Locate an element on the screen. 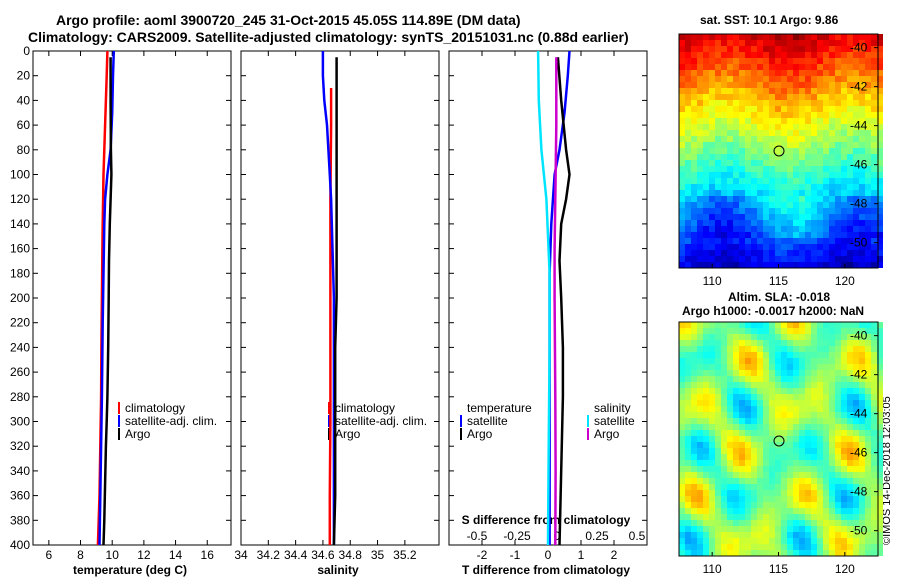  series-line-t-satellite is located at coordinates (559, 297).